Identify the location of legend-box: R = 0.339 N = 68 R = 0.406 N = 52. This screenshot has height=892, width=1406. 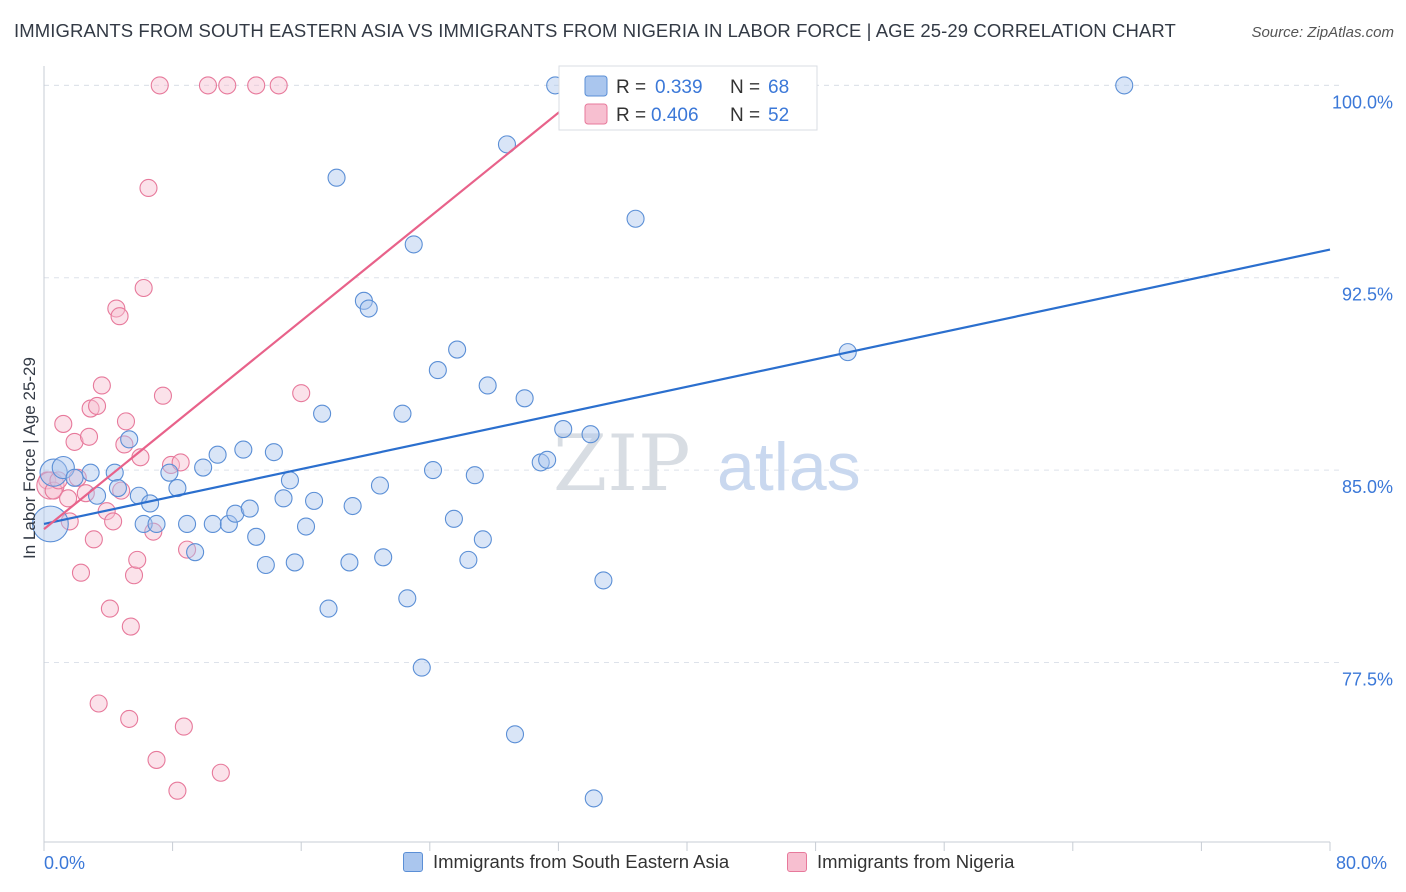
(688, 98).